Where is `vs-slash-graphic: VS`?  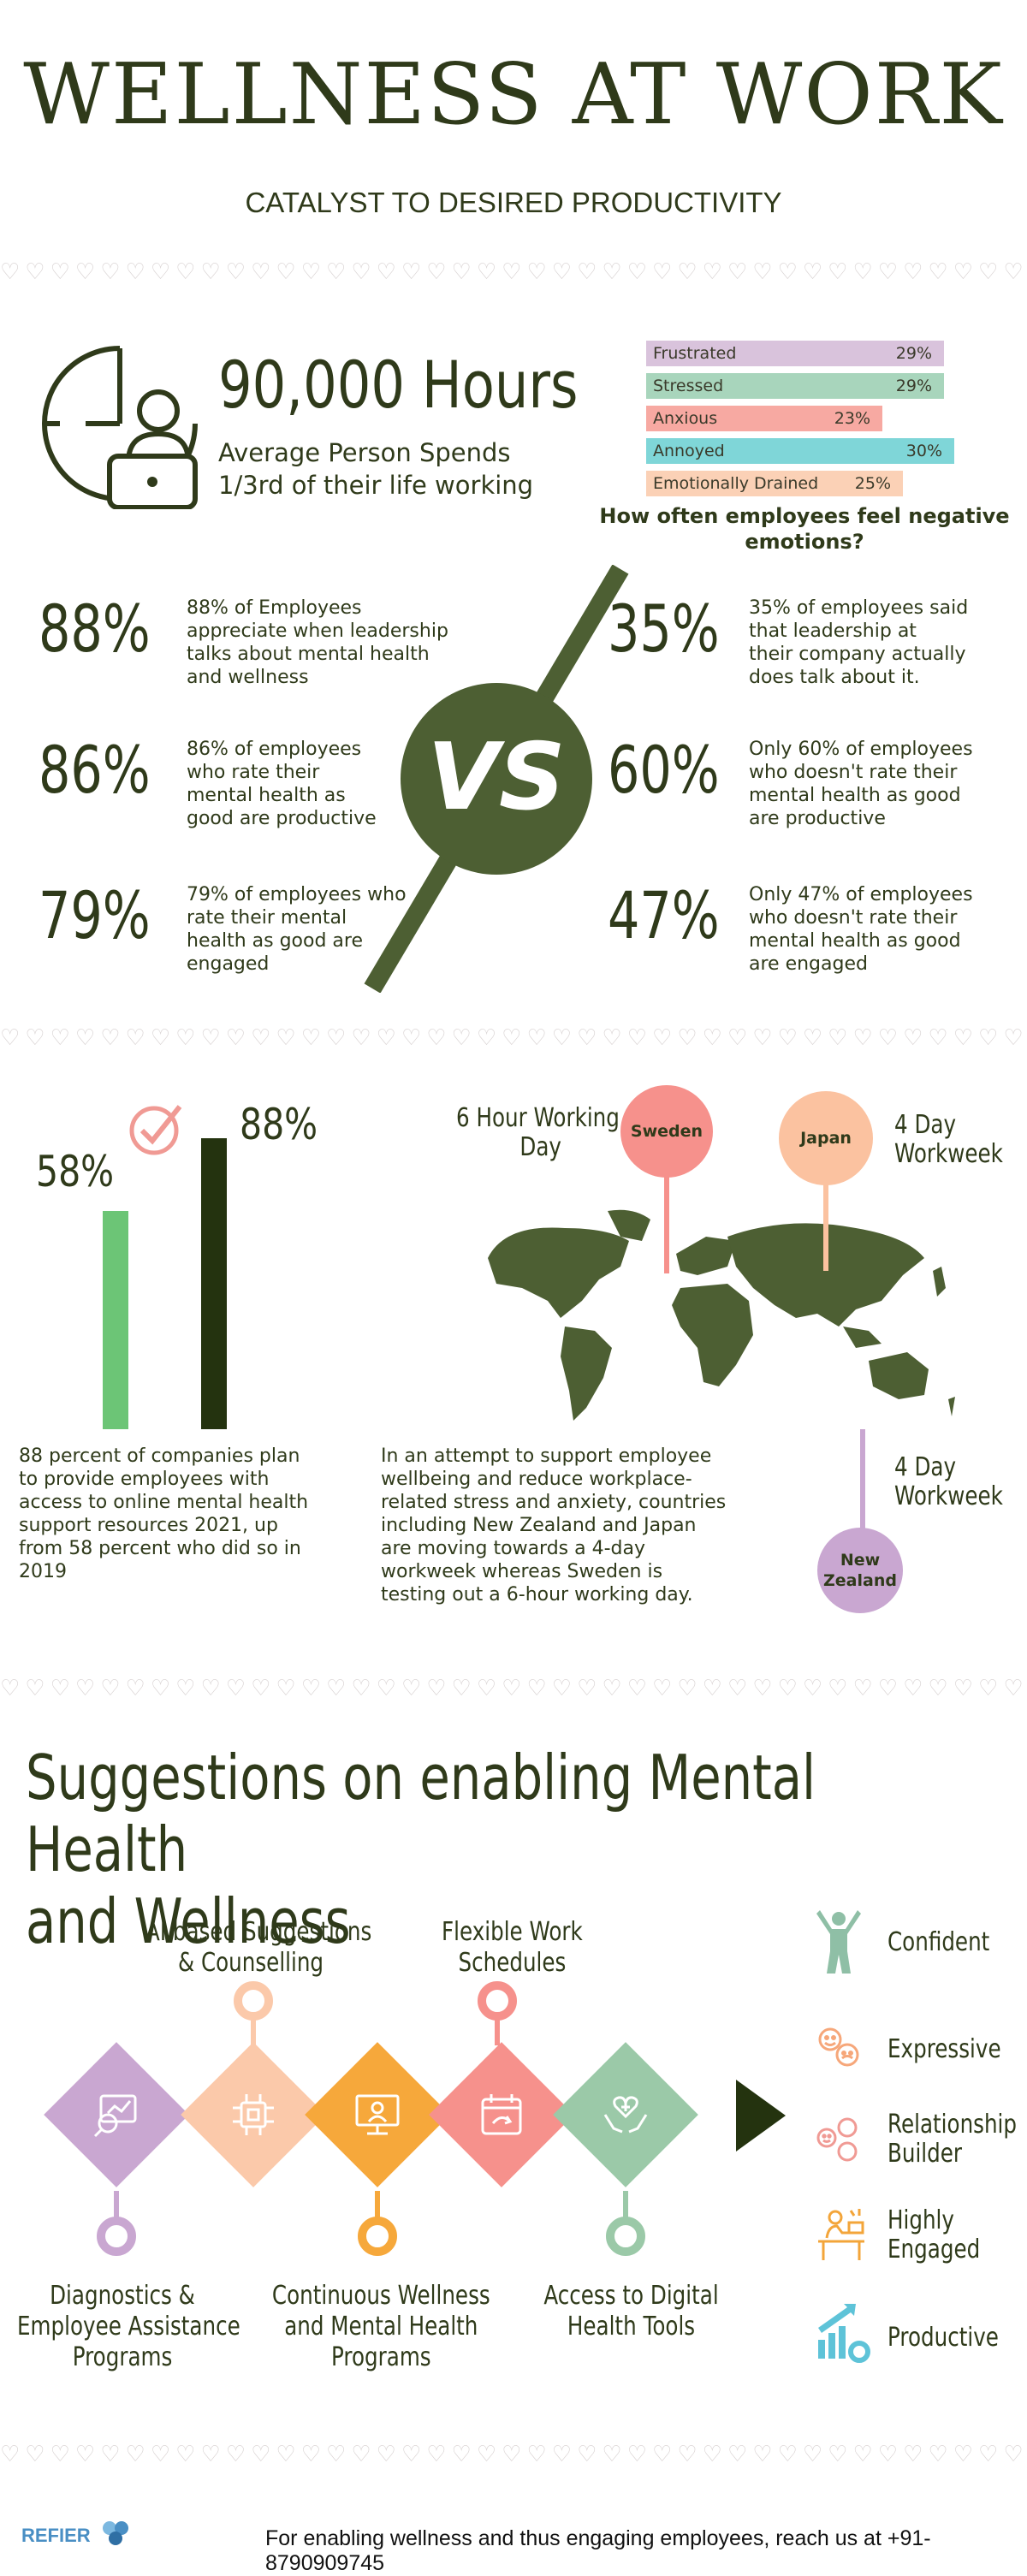
vs-slash-graphic: VS is located at coordinates (496, 779).